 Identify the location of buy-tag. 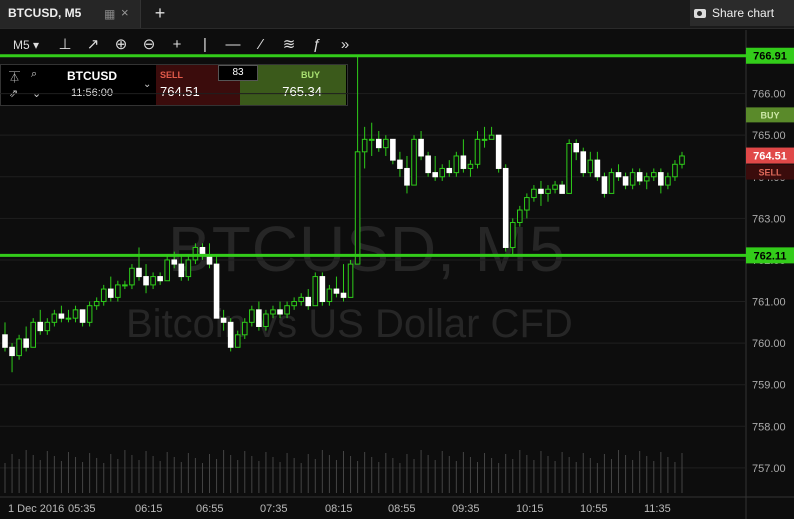
(770, 115).